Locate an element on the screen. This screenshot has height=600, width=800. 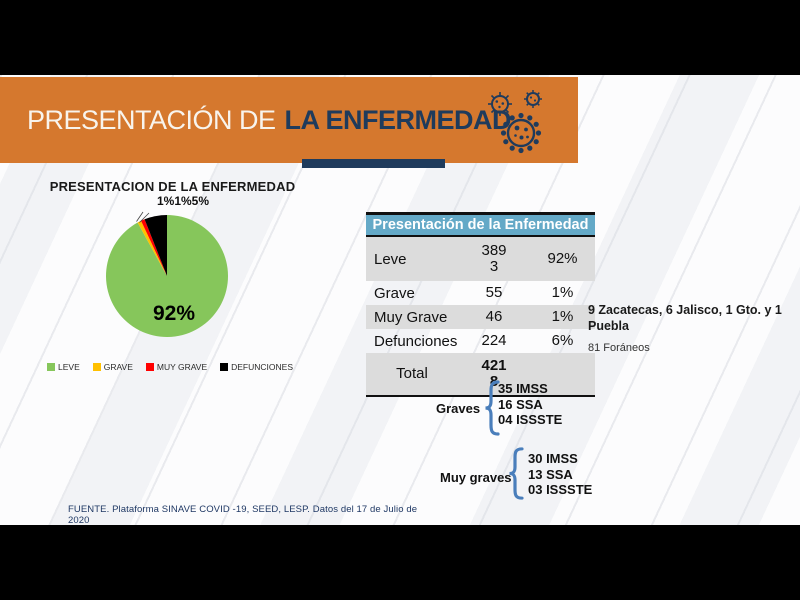
graves-brace is located at coordinates (492, 408).